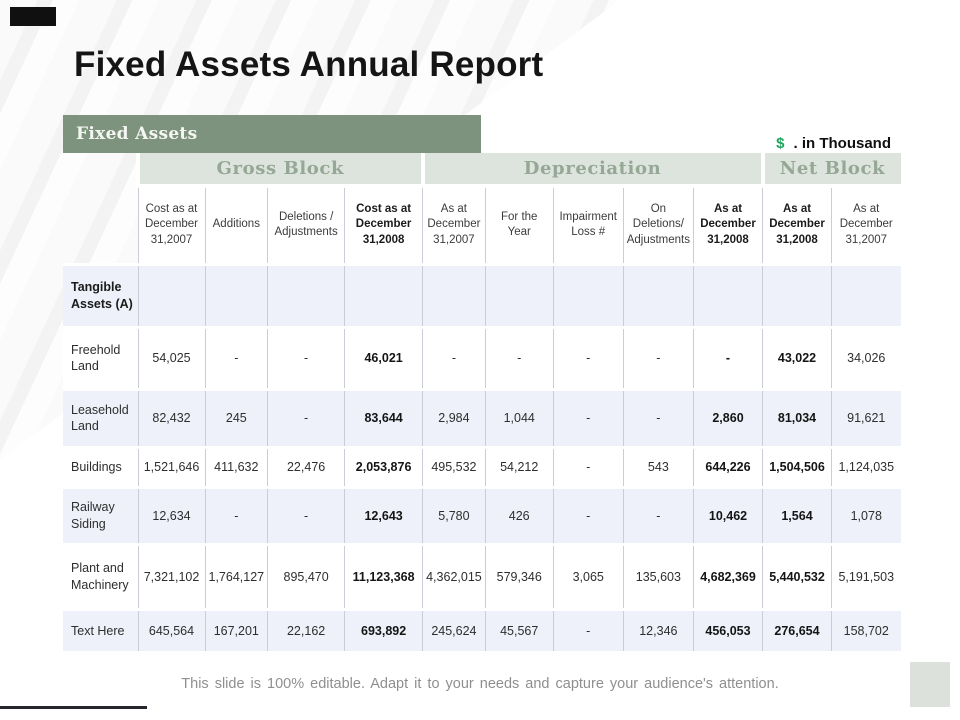  I want to click on table-cell: 4,682,369, so click(728, 575).